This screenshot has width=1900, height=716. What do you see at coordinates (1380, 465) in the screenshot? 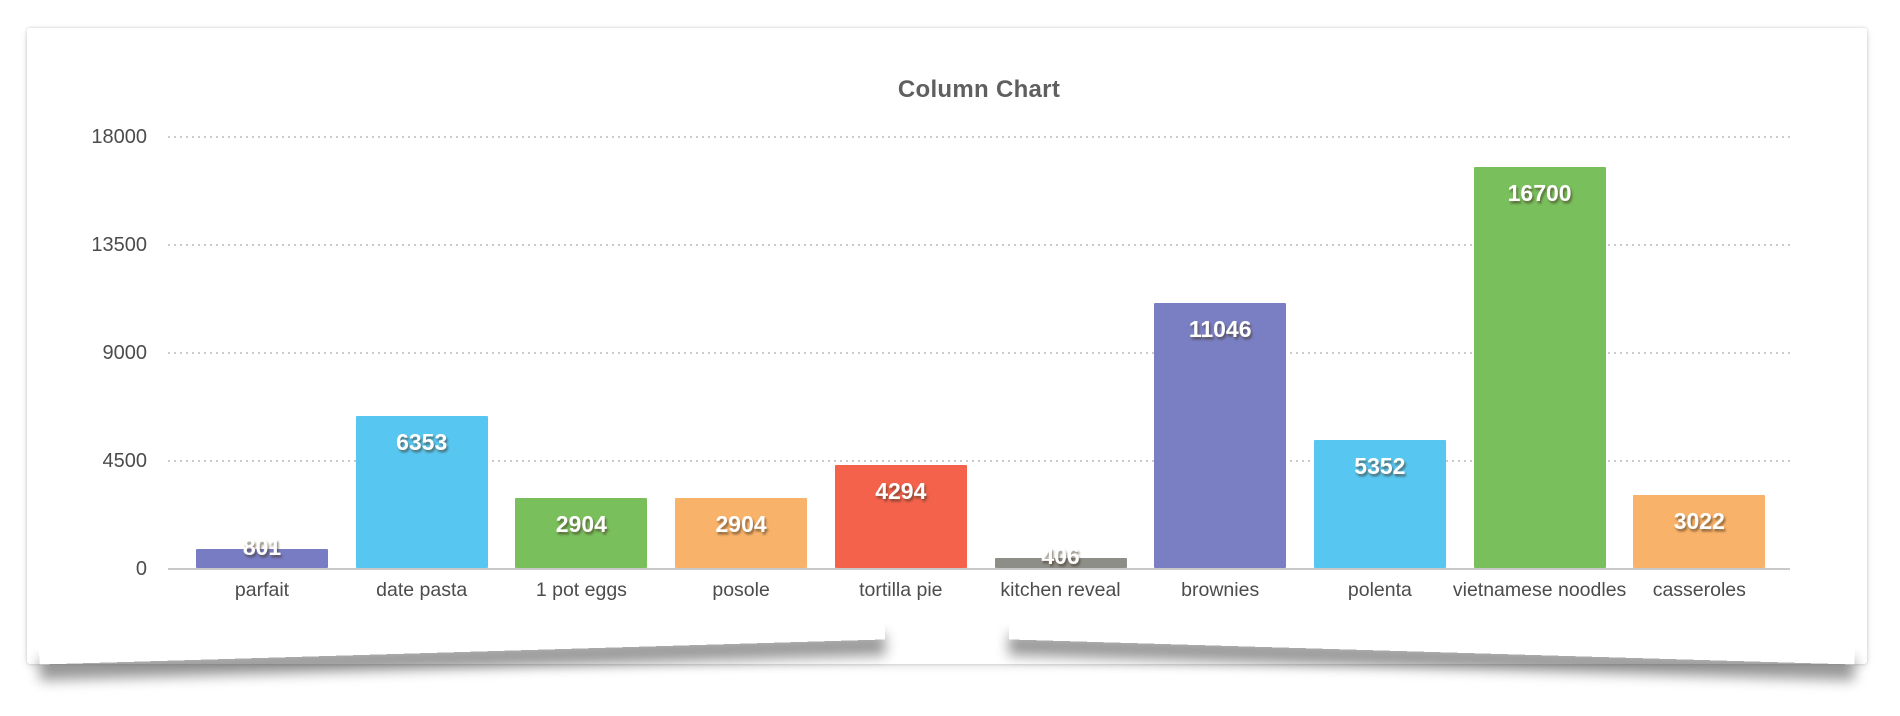
I see `bar-value-label: 5352` at bounding box center [1380, 465].